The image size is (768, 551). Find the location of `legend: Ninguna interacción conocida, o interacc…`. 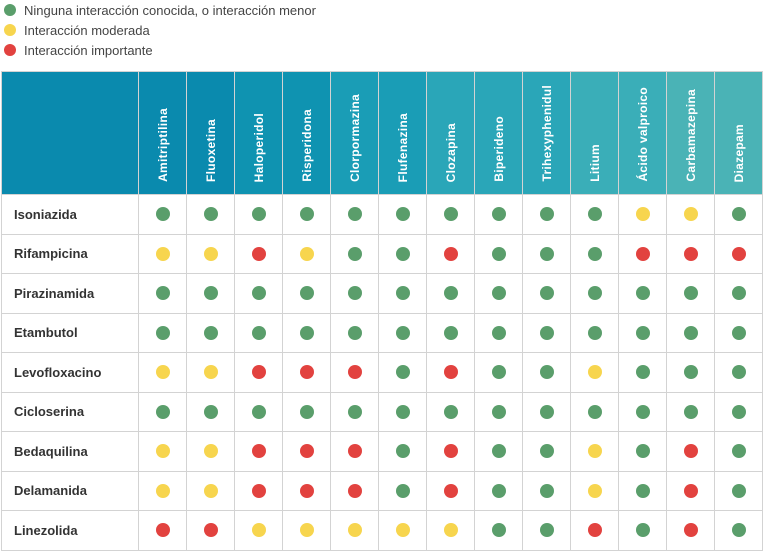

legend: Ninguna interacción conocida, o interacc… is located at coordinates (158, 30).